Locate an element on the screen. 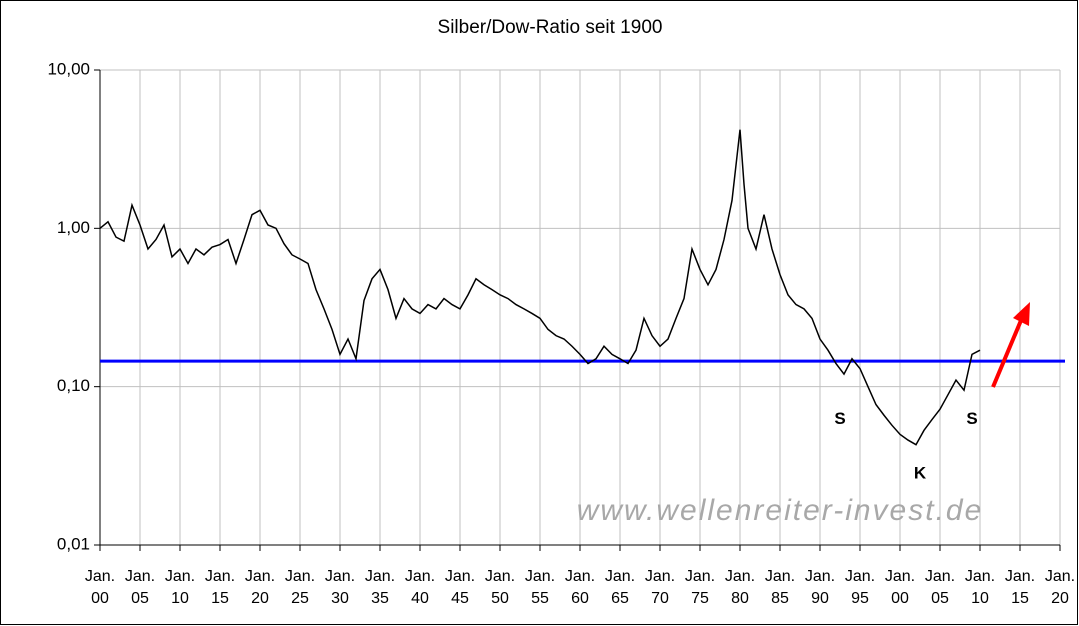  x-tick-label: Jan. 60 is located at coordinates (580, 587).